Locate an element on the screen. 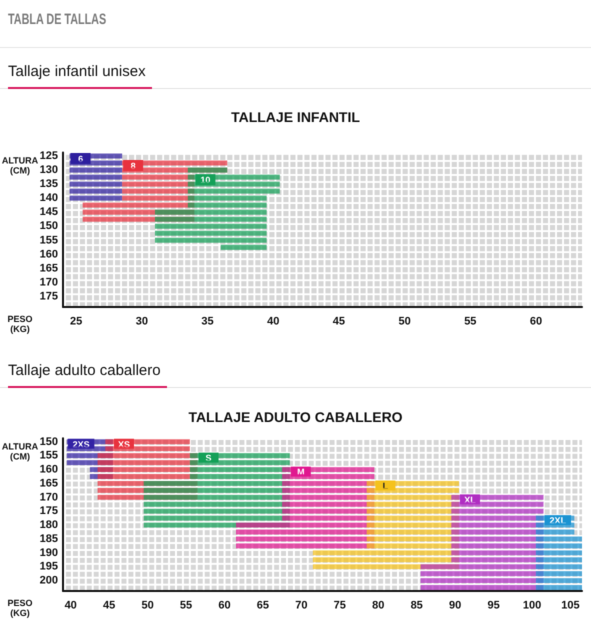  y-tick-label: 145 is located at coordinates (49, 212).